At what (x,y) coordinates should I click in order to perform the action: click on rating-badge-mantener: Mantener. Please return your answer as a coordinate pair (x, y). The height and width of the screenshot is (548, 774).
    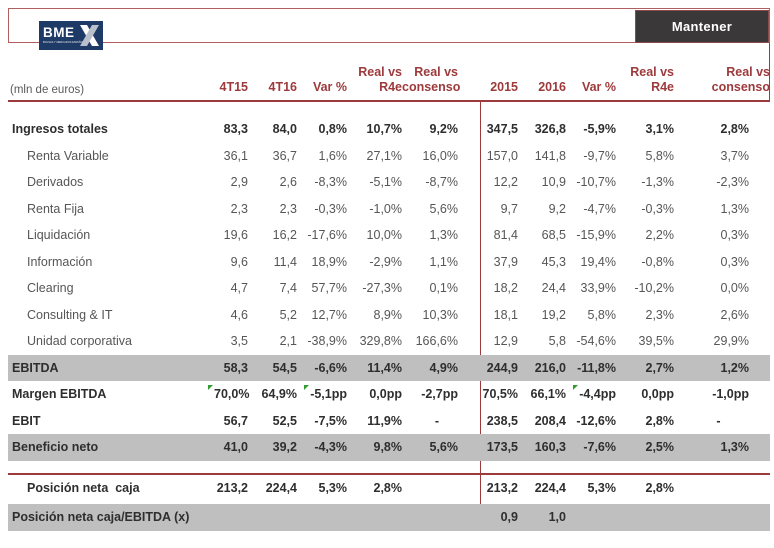
    Looking at the image, I should click on (702, 26).